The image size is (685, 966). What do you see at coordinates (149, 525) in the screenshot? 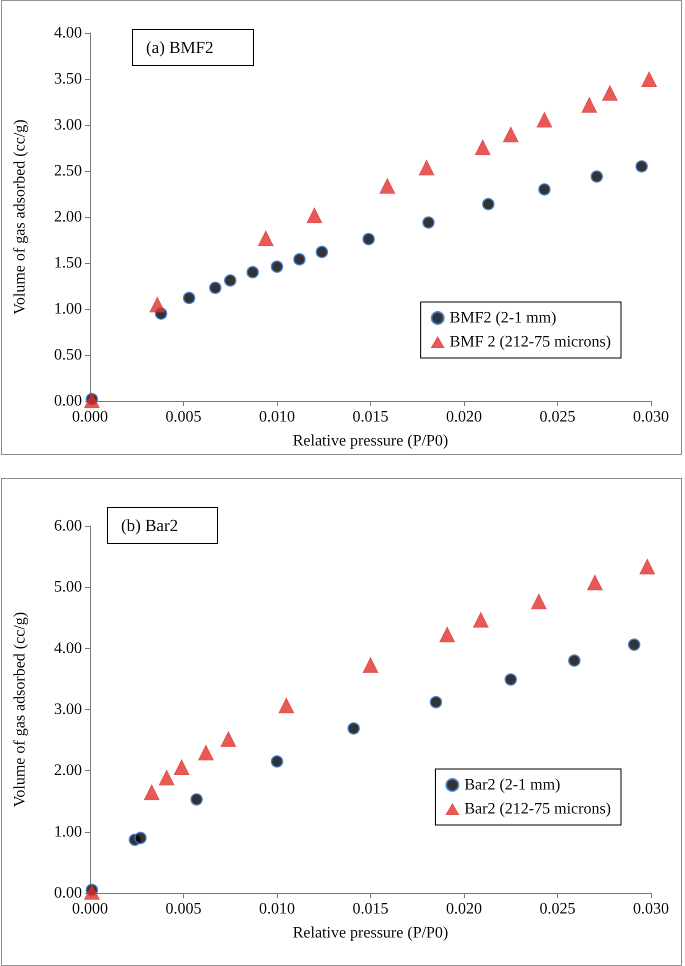
I see `chart-title: (b) Bar2` at bounding box center [149, 525].